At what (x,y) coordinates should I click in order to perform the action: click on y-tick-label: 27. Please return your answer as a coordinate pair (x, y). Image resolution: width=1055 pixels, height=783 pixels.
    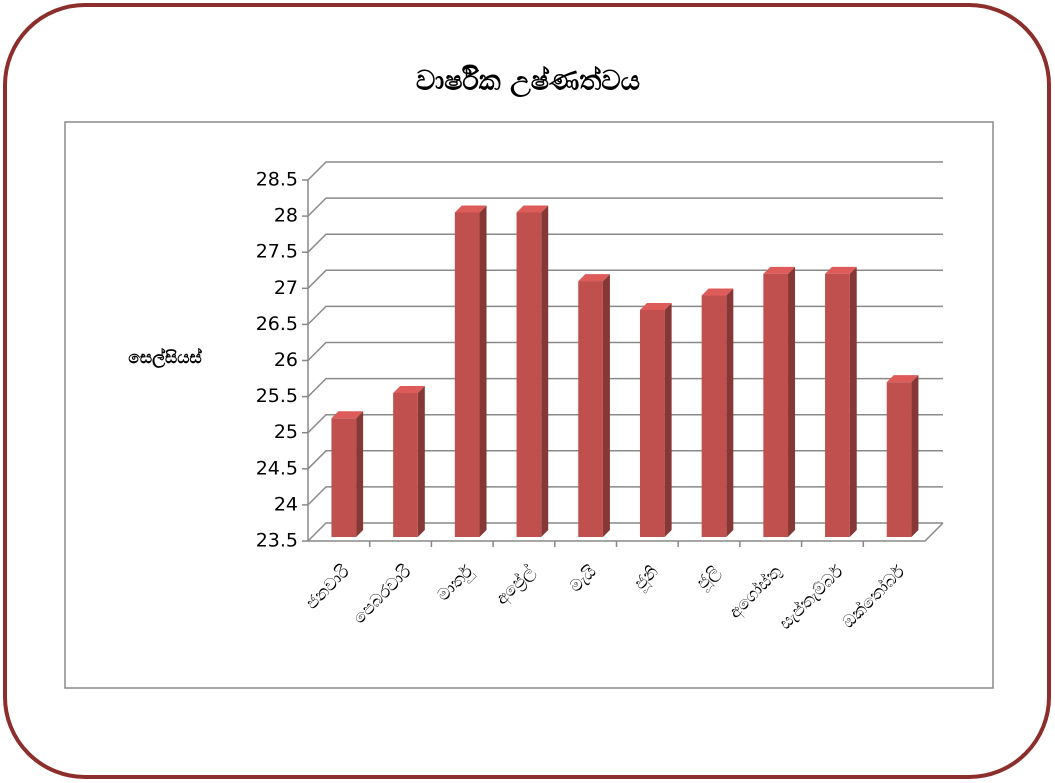
    Looking at the image, I should click on (286, 288).